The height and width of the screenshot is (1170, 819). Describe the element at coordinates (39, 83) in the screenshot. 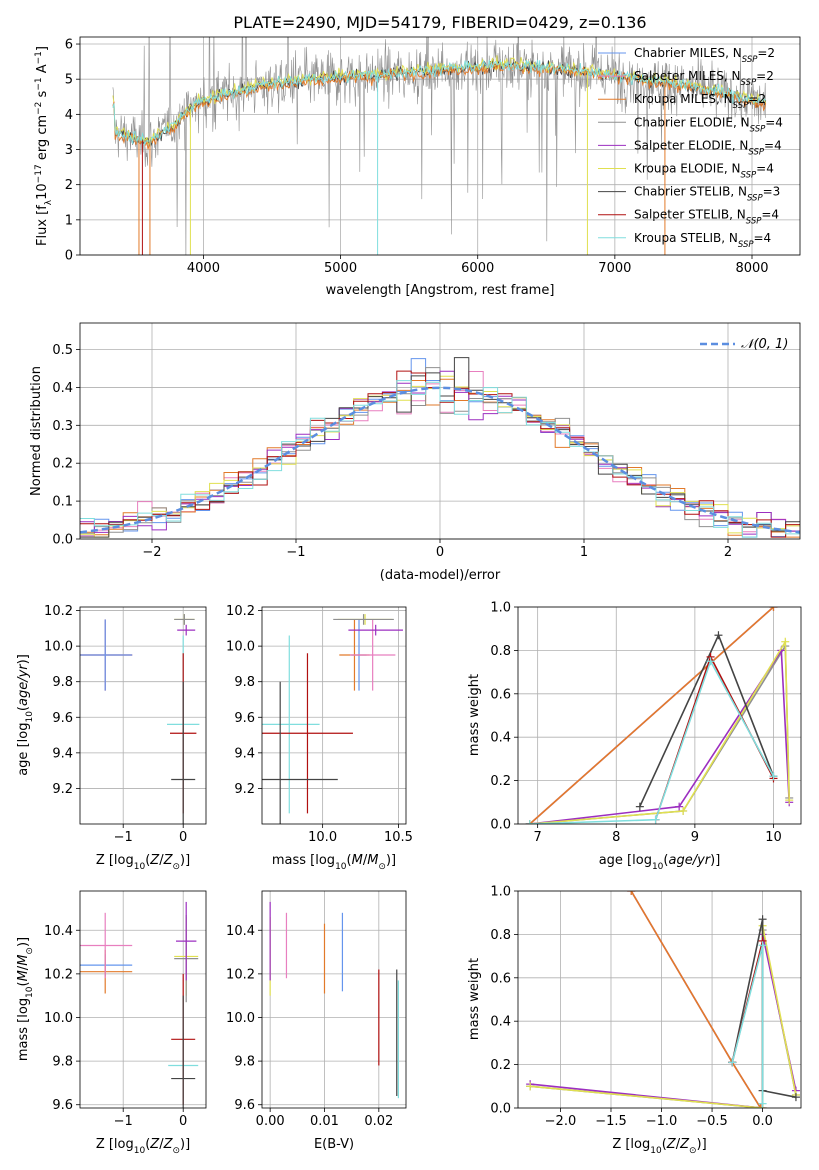

I see `label-part: −1` at that location.